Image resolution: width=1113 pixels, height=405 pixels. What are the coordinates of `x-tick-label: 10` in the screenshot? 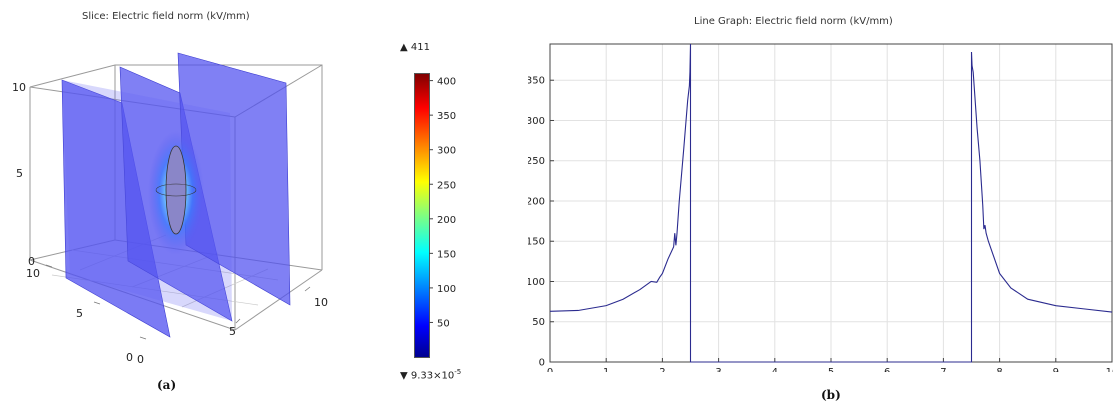 It's located at (1109, 369).